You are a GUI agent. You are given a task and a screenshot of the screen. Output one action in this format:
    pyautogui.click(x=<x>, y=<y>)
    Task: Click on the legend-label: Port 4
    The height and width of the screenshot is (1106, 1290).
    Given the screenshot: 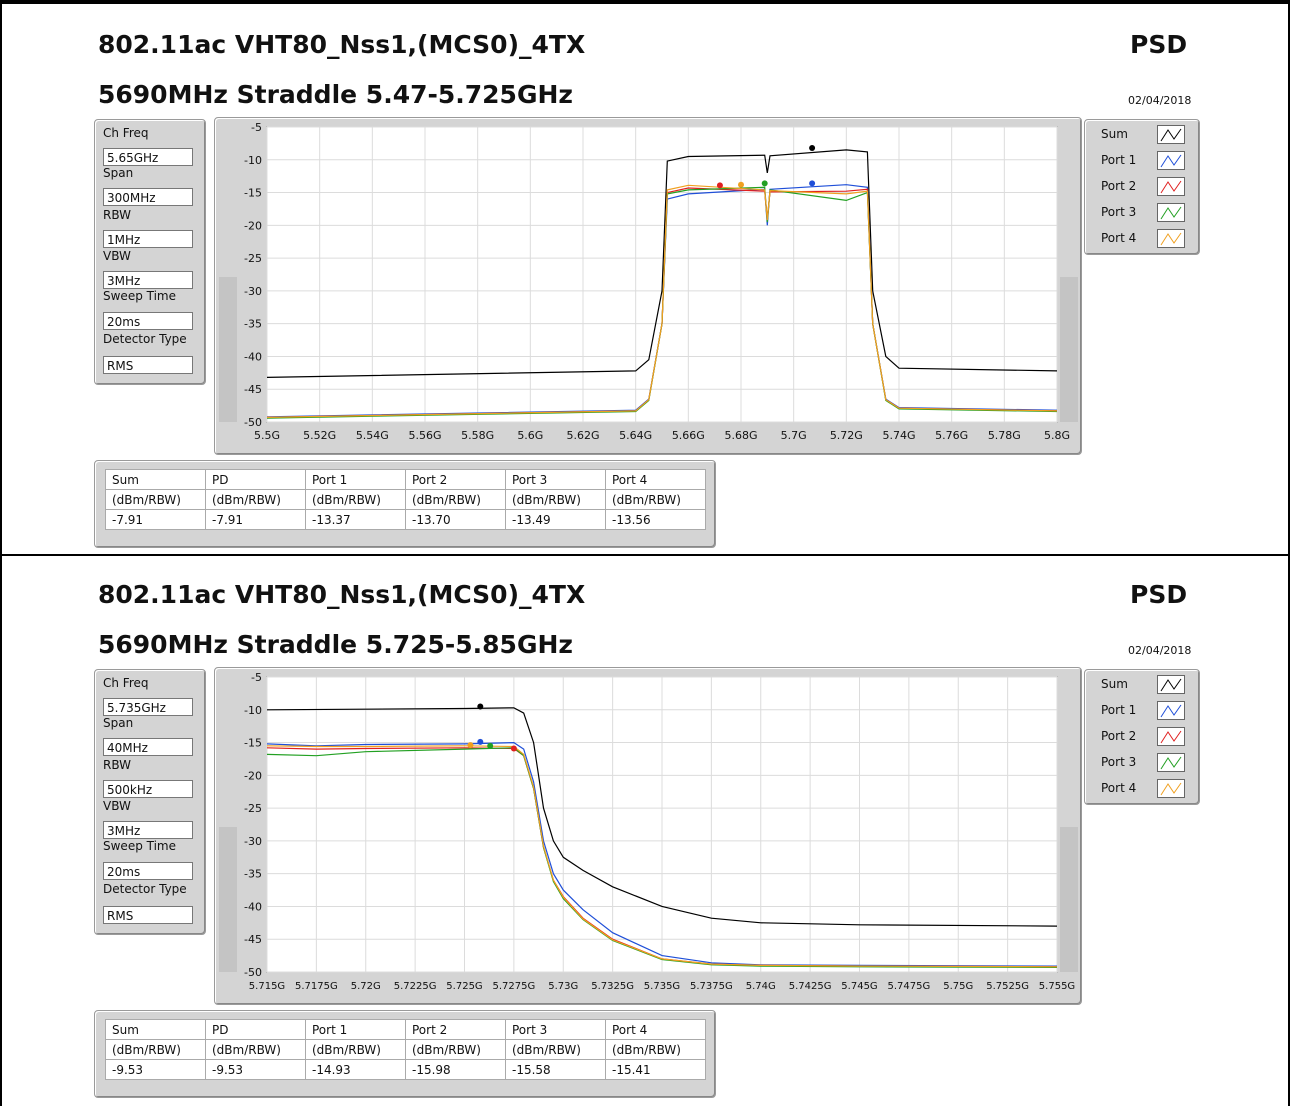 What is the action you would take?
    pyautogui.click(x=1119, y=238)
    